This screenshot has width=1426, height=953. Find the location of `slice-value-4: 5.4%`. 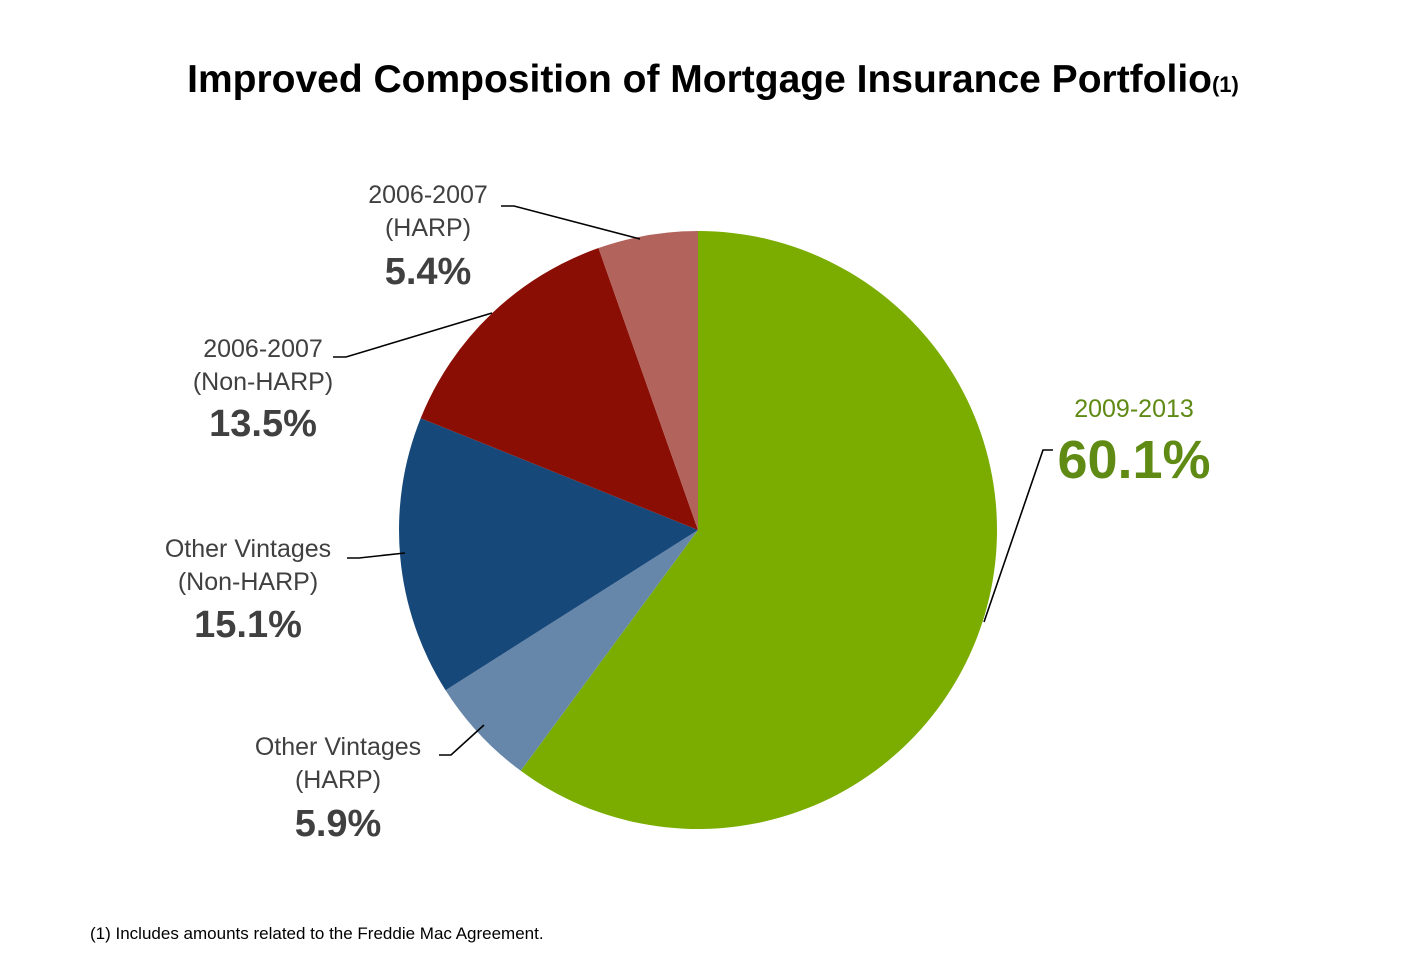

slice-value-4: 5.4% is located at coordinates (428, 272).